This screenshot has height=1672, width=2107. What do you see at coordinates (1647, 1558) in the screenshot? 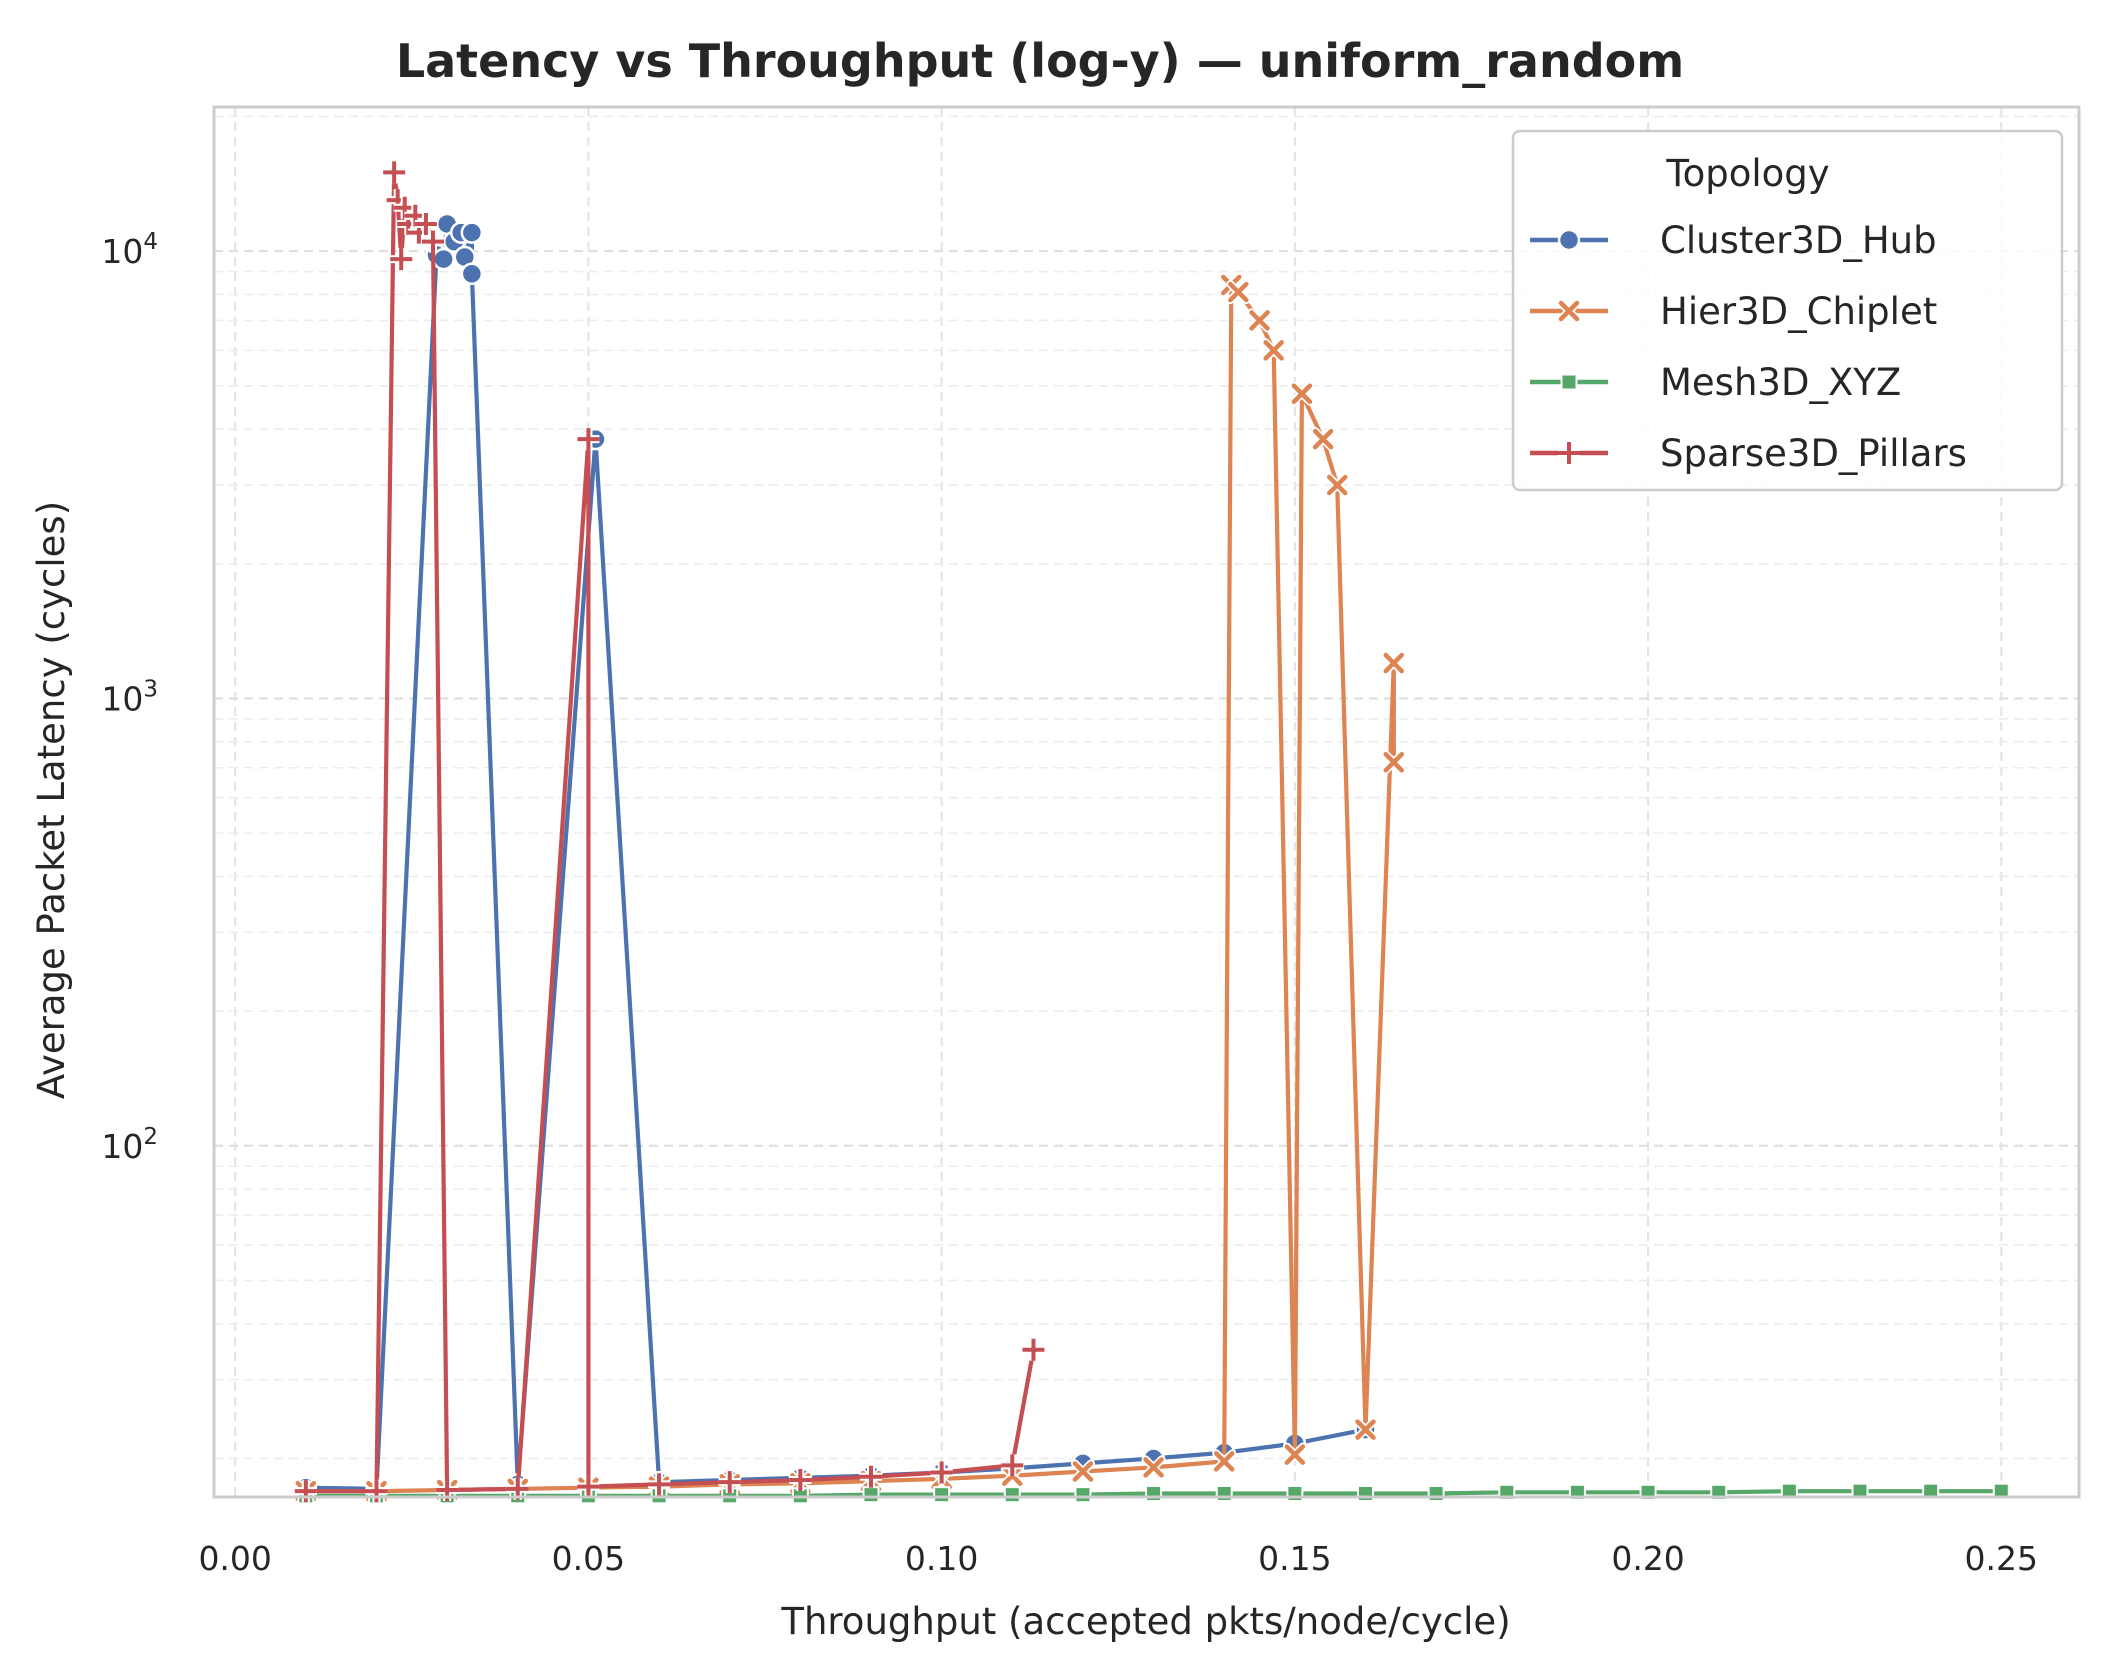
I see `x-tick-label: 0.20` at bounding box center [1647, 1558].